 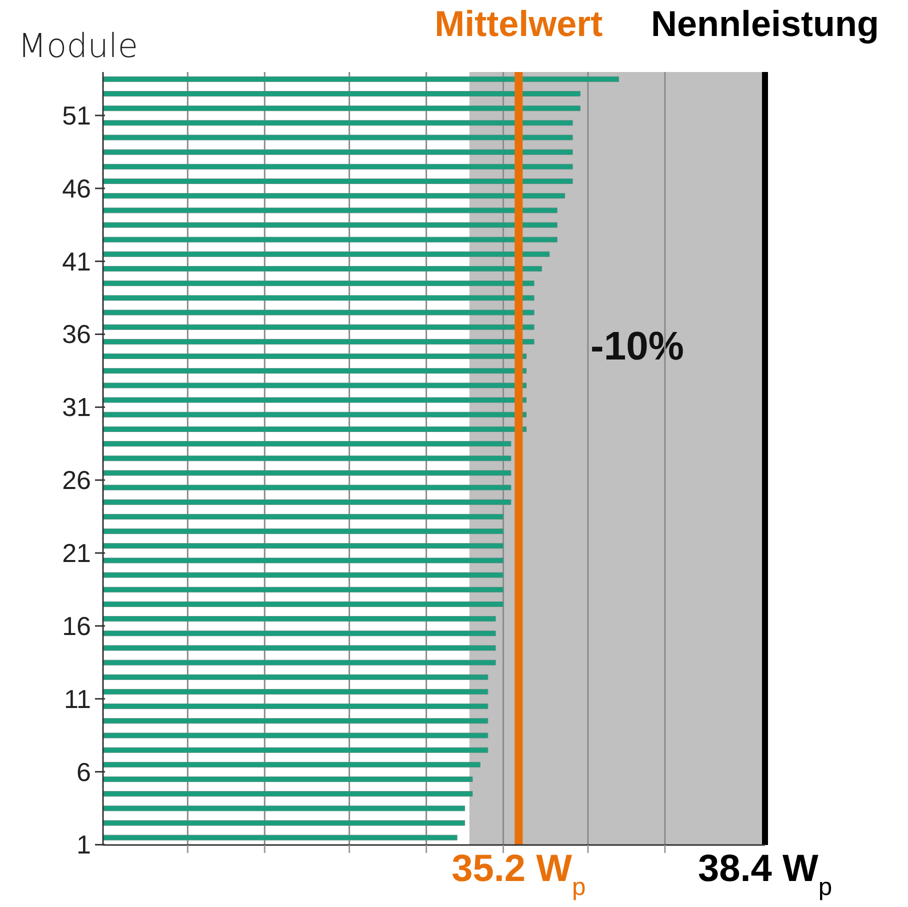 I want to click on band-label: -10%, so click(x=637, y=346).